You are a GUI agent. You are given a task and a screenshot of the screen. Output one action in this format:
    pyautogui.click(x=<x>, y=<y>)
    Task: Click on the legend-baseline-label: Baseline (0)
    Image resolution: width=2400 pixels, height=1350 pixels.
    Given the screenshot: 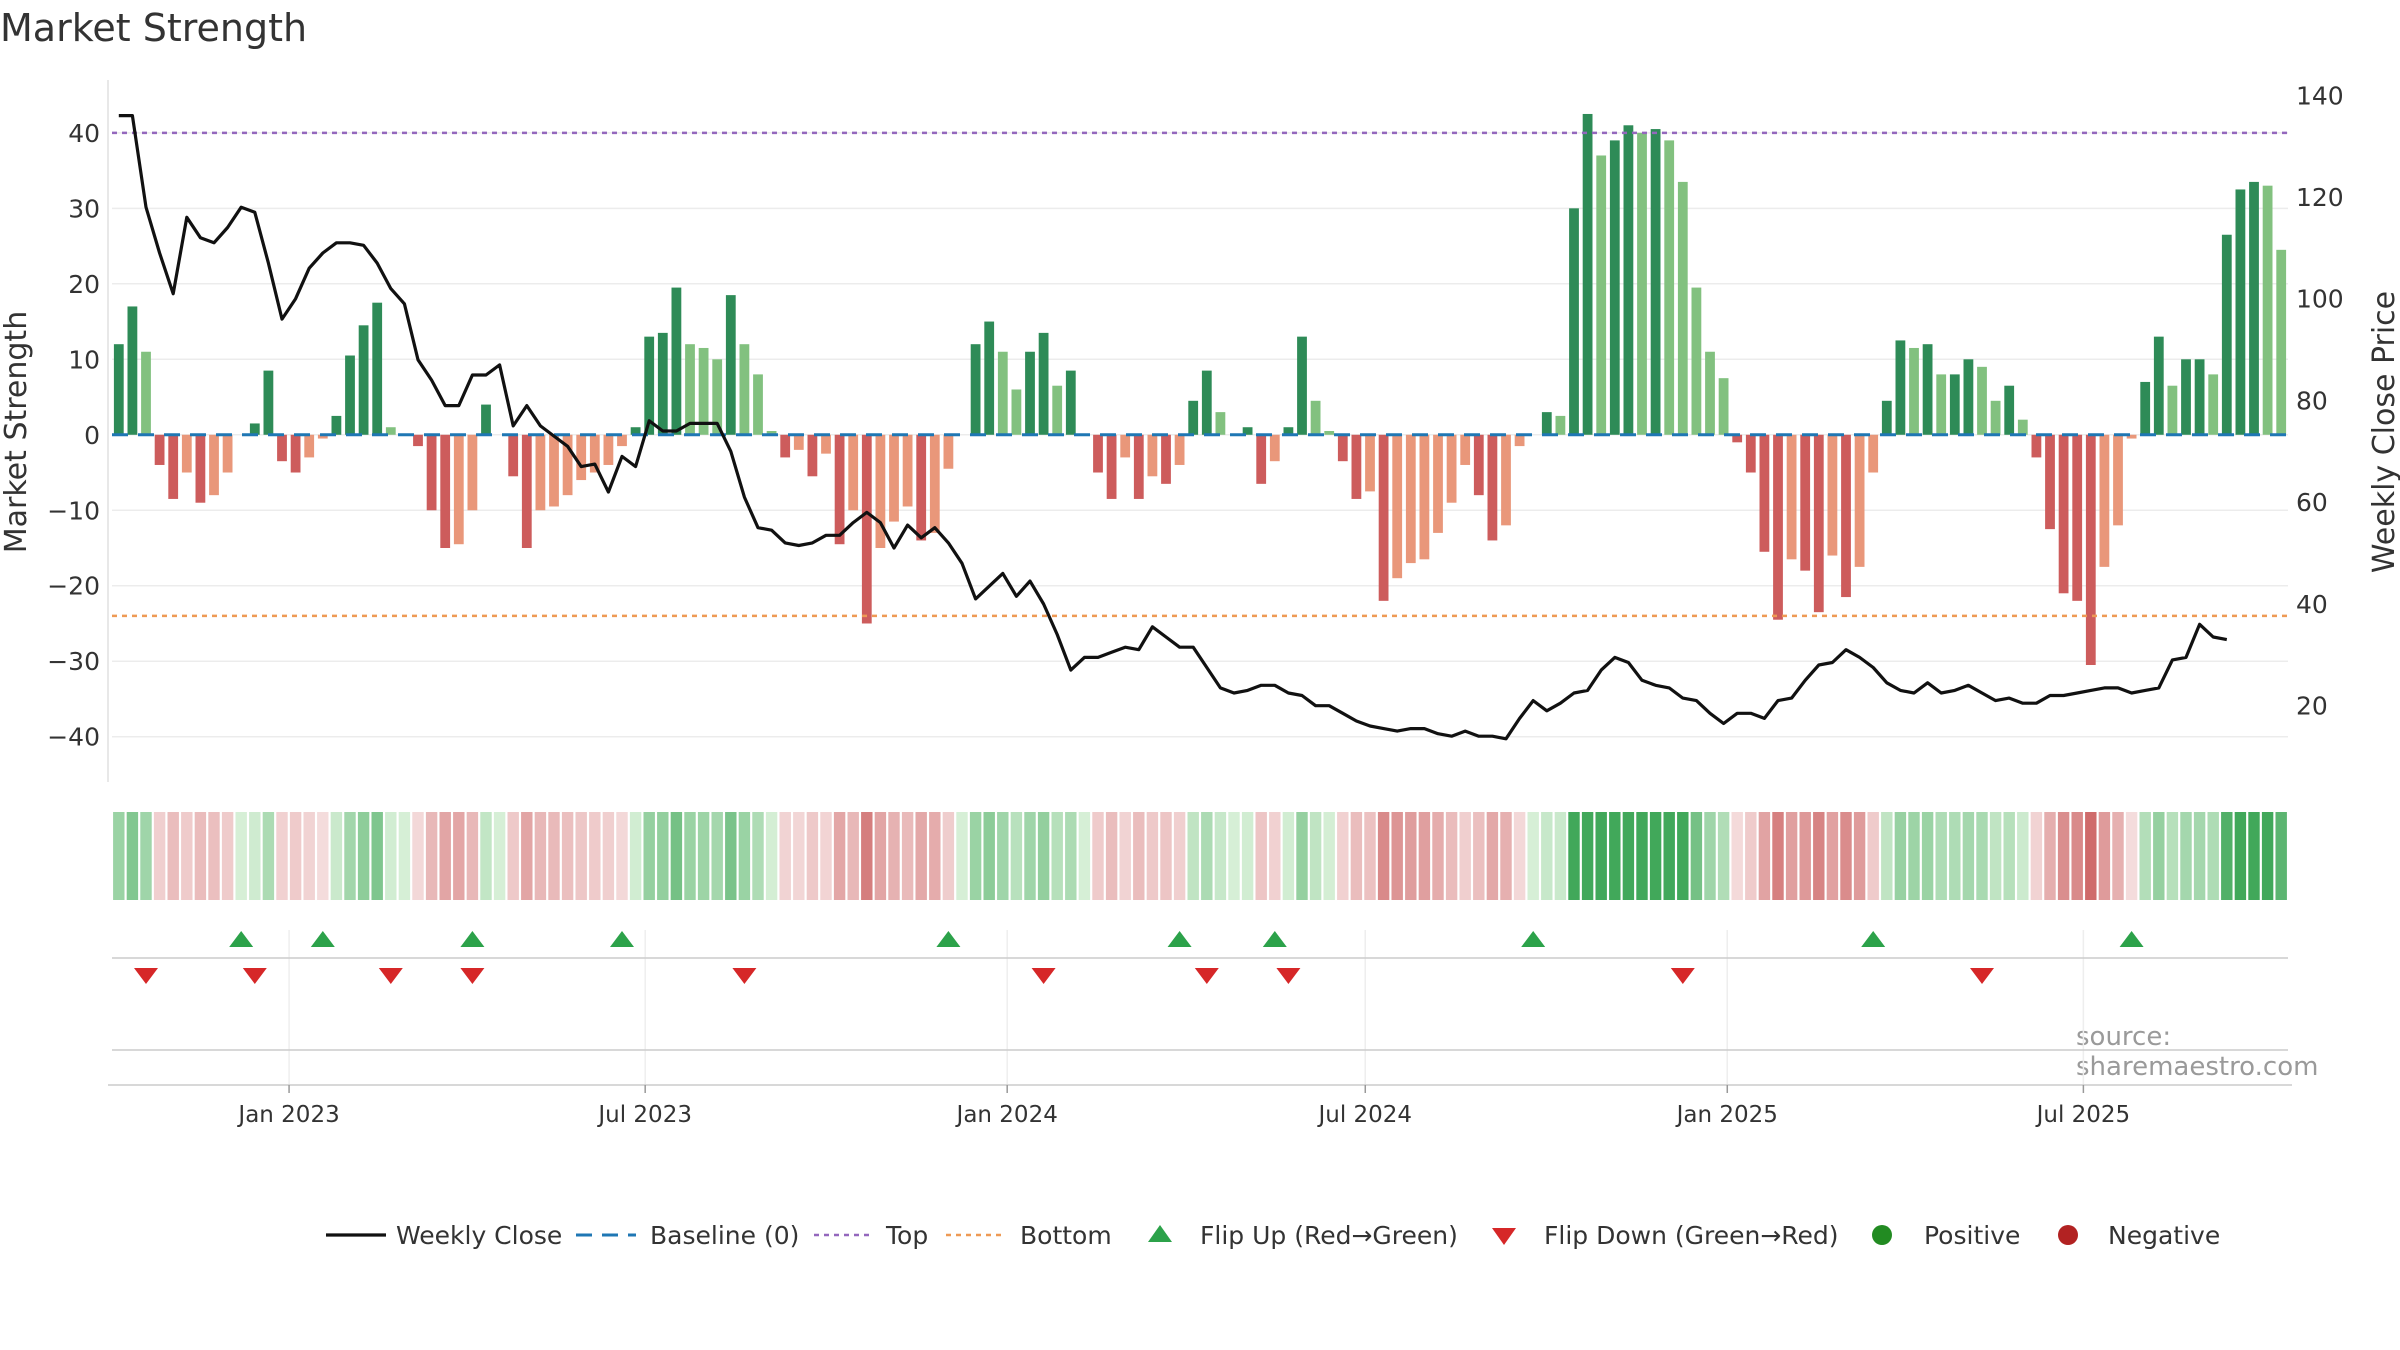 What is the action you would take?
    pyautogui.click(x=724, y=1235)
    